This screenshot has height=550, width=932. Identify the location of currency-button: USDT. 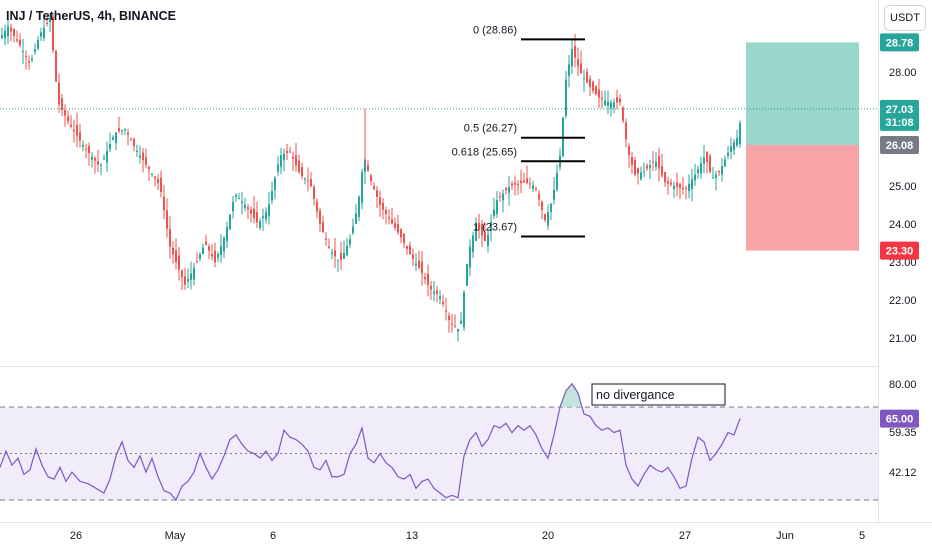
(905, 18).